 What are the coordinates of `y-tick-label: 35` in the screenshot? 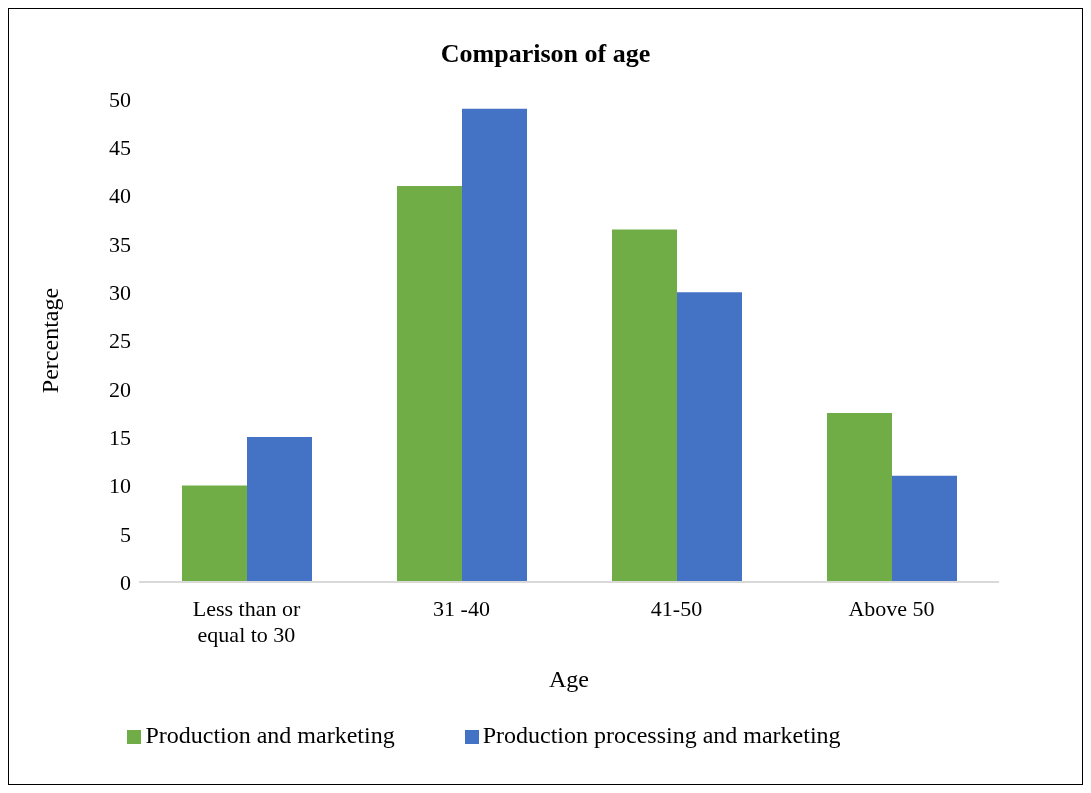 It's located at (120, 244).